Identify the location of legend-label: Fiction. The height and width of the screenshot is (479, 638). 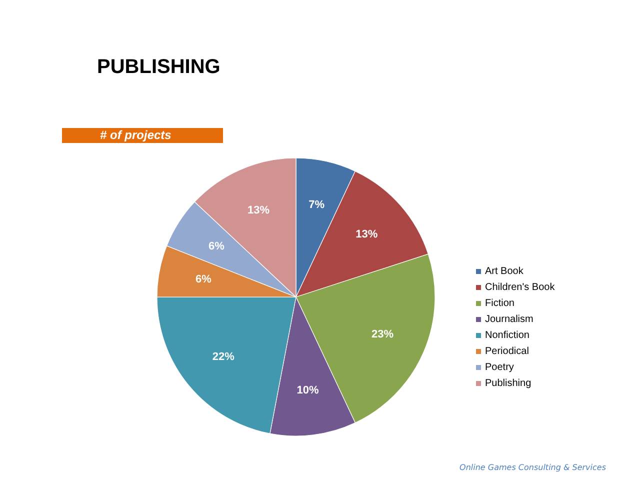
(499, 303).